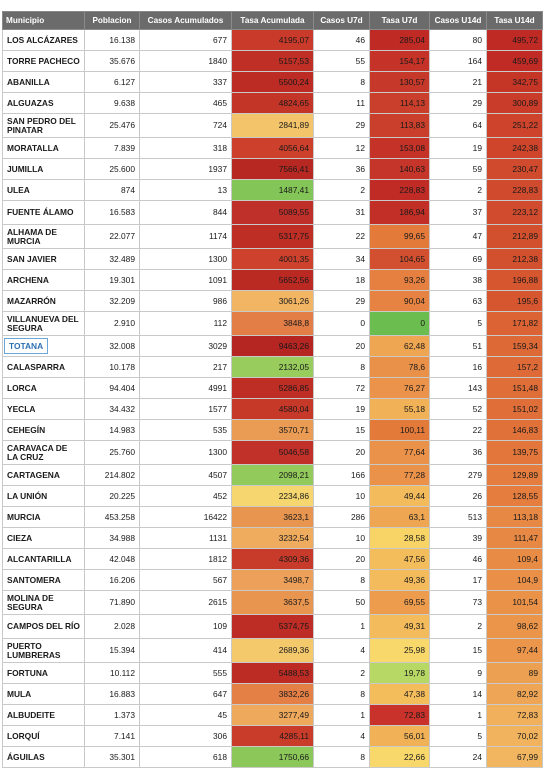 The height and width of the screenshot is (768, 544). Describe the element at coordinates (527, 693) in the screenshot. I see `tasa-u14d-cell-text: 82,92` at that location.